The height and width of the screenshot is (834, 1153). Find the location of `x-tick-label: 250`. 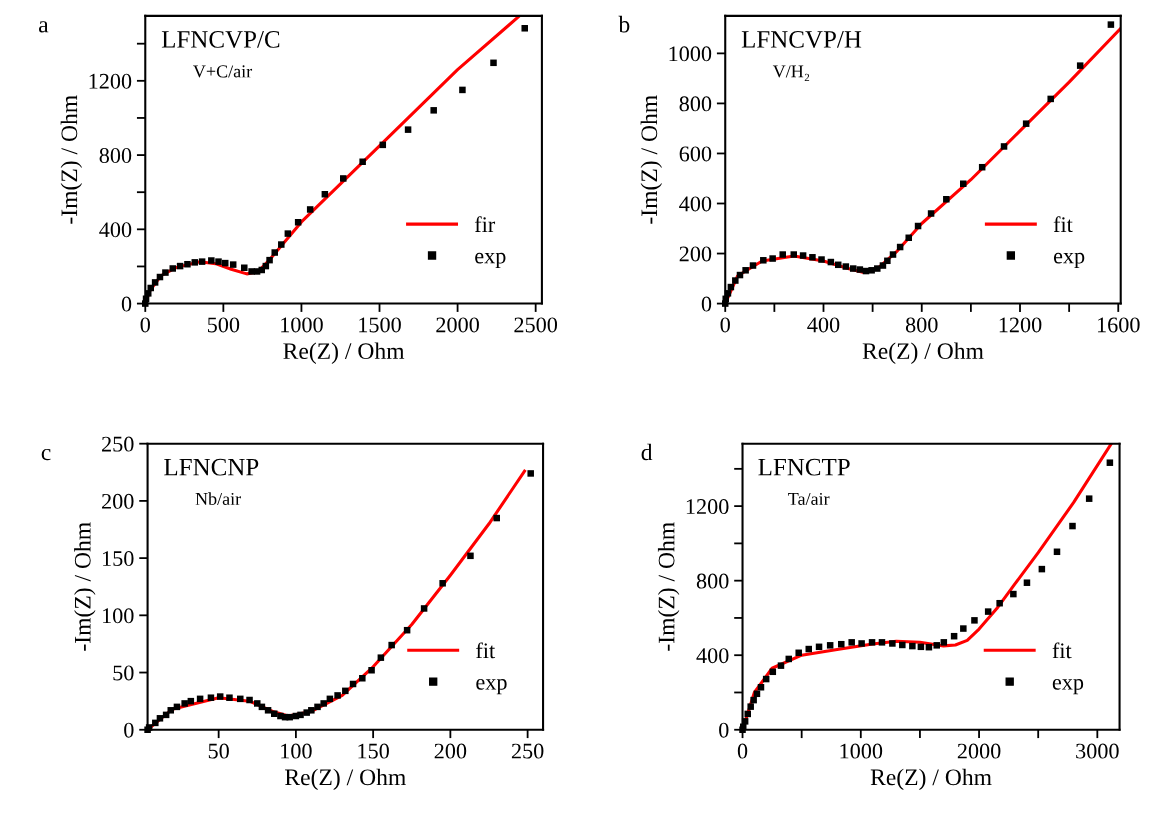

x-tick-label: 250 is located at coordinates (527, 751).